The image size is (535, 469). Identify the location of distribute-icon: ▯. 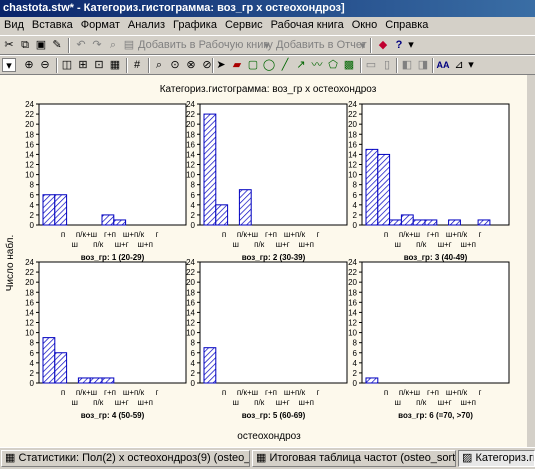
(387, 65).